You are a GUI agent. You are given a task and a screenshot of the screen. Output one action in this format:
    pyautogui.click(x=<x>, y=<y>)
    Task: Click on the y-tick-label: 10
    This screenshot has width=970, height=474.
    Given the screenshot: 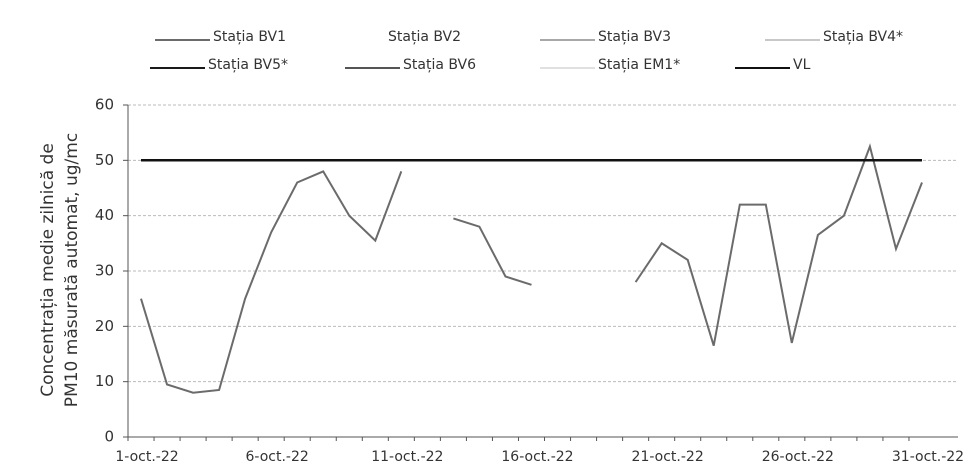 What is the action you would take?
    pyautogui.click(x=104, y=381)
    